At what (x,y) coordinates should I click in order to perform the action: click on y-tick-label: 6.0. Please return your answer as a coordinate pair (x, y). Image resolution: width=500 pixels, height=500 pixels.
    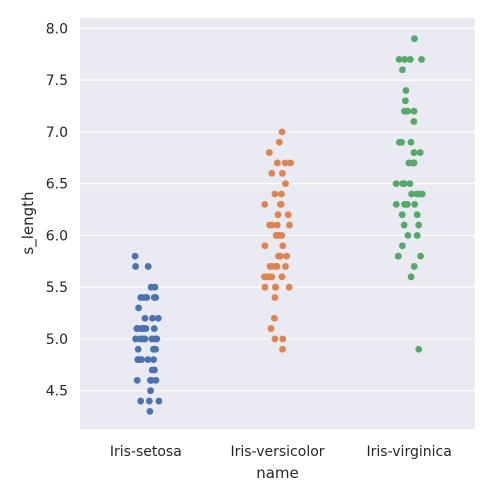
    Looking at the image, I should click on (57, 236).